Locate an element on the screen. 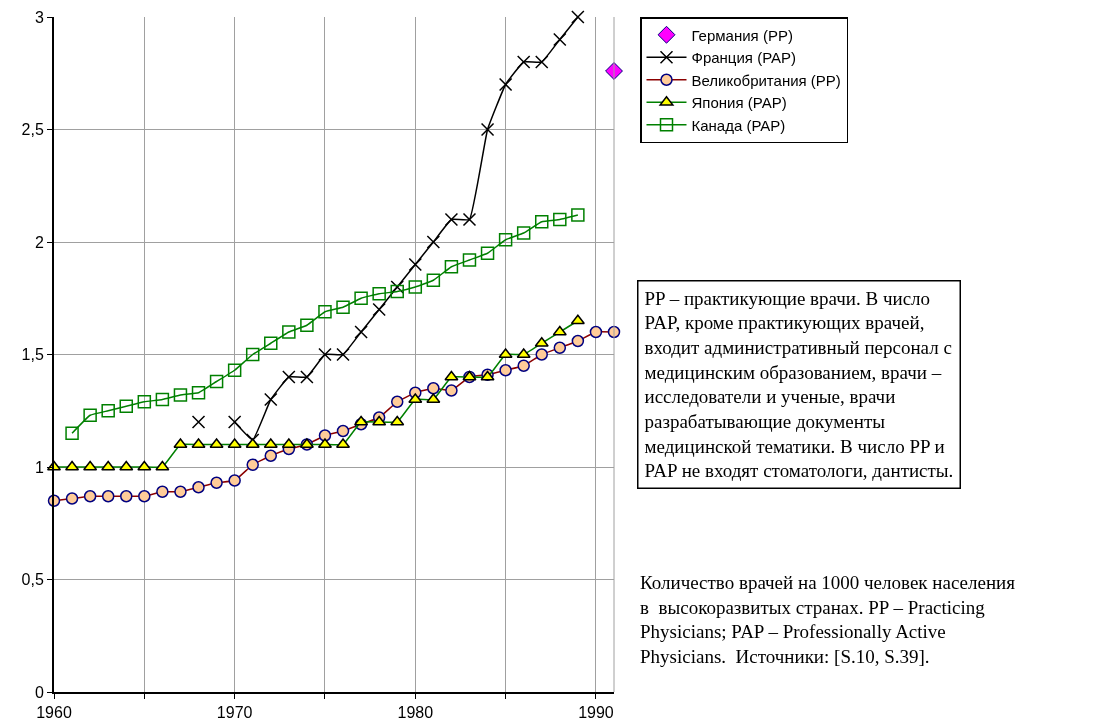  y-tick-label: 1,5 is located at coordinates (32, 355).